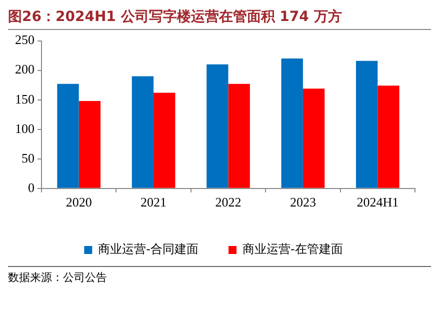 The image size is (439, 320). I want to click on y-tick-label: 100, so click(24, 128).